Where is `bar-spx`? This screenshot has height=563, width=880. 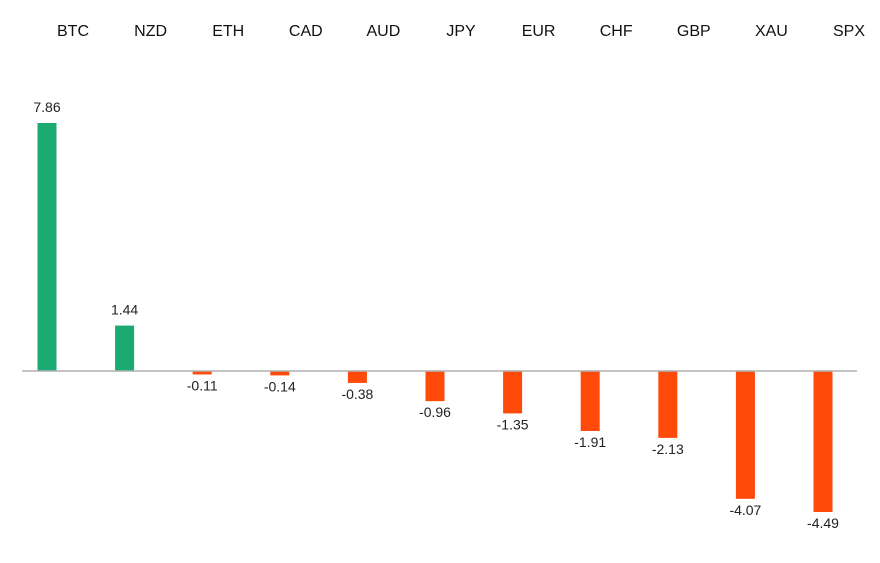 bar-spx is located at coordinates (823, 441).